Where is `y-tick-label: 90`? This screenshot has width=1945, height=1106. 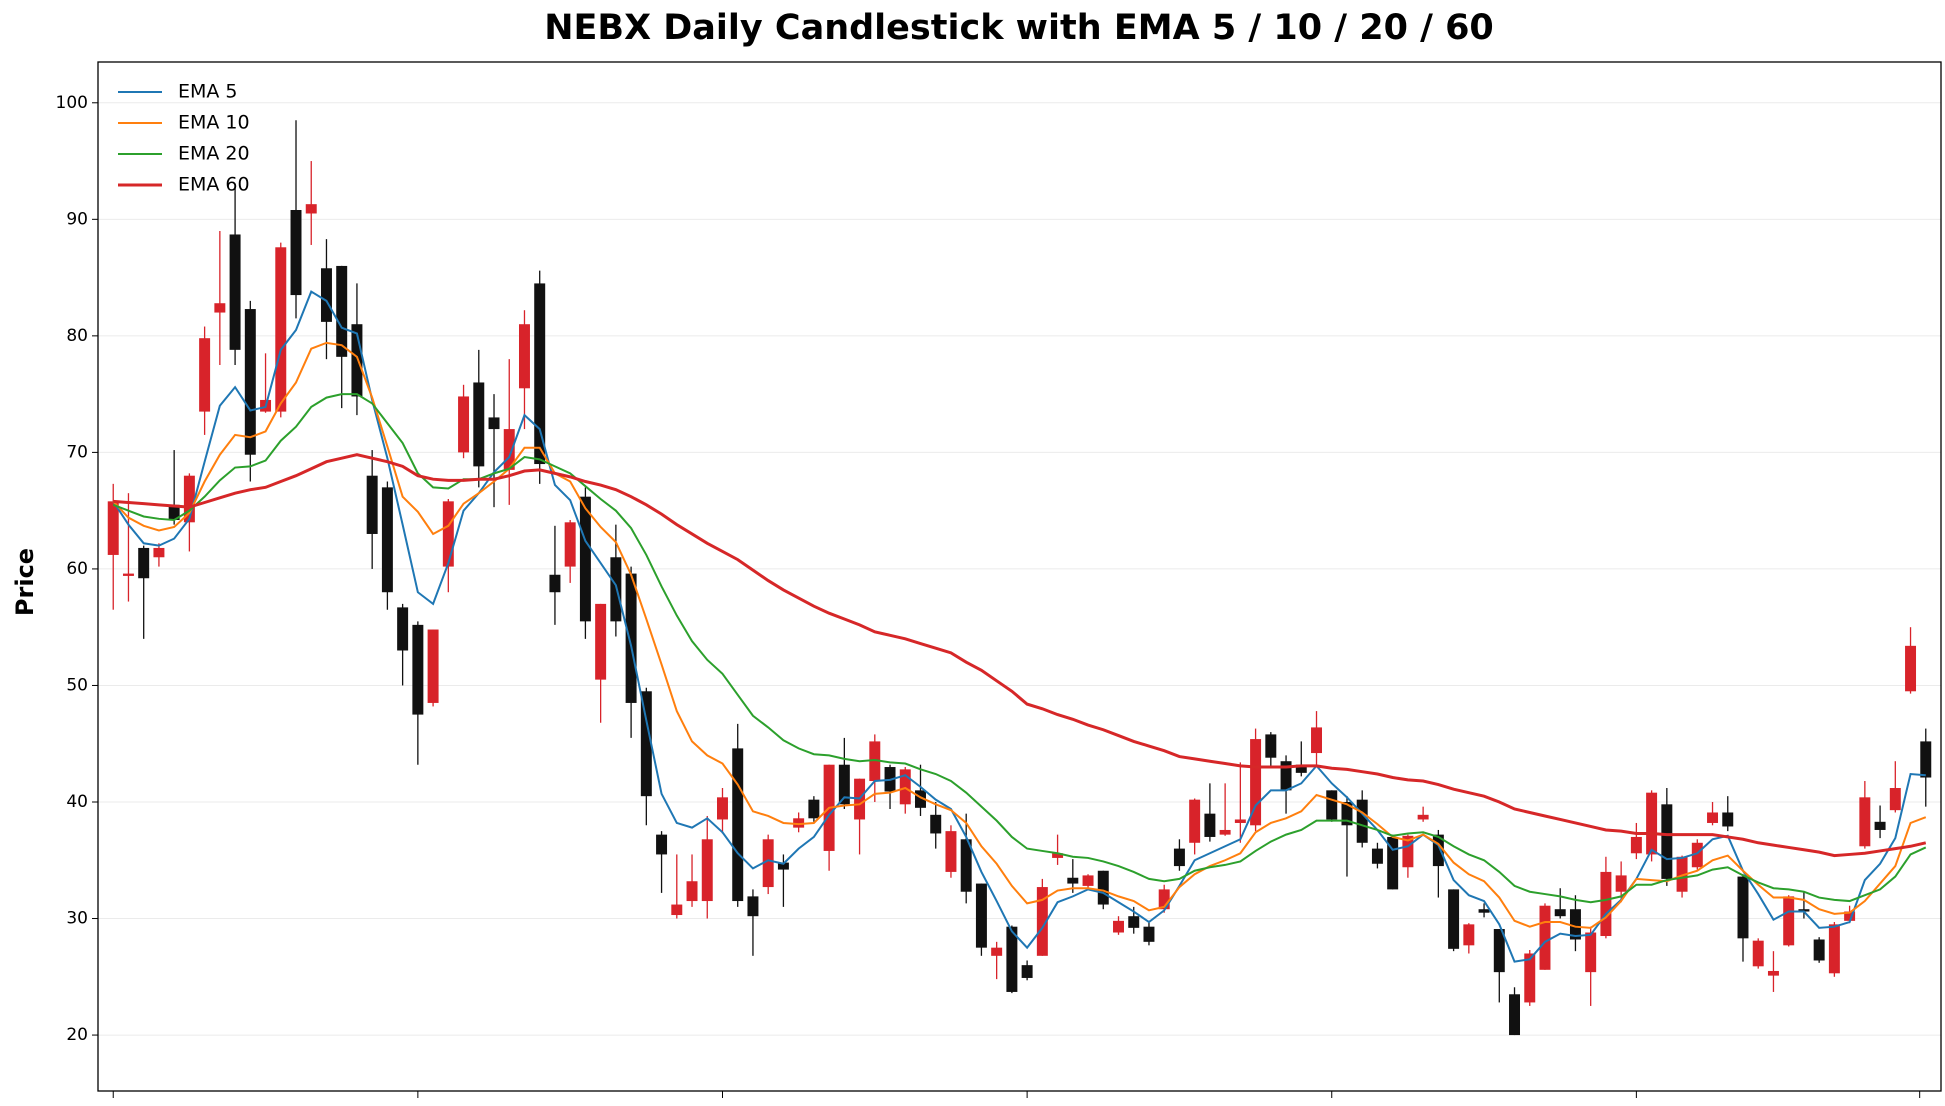
y-tick-label: 90 is located at coordinates (77, 219).